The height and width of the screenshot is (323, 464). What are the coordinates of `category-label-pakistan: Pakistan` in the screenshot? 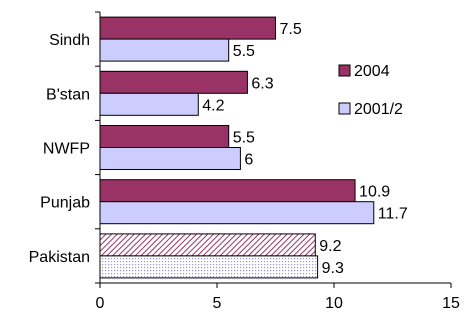 It's located at (59, 257).